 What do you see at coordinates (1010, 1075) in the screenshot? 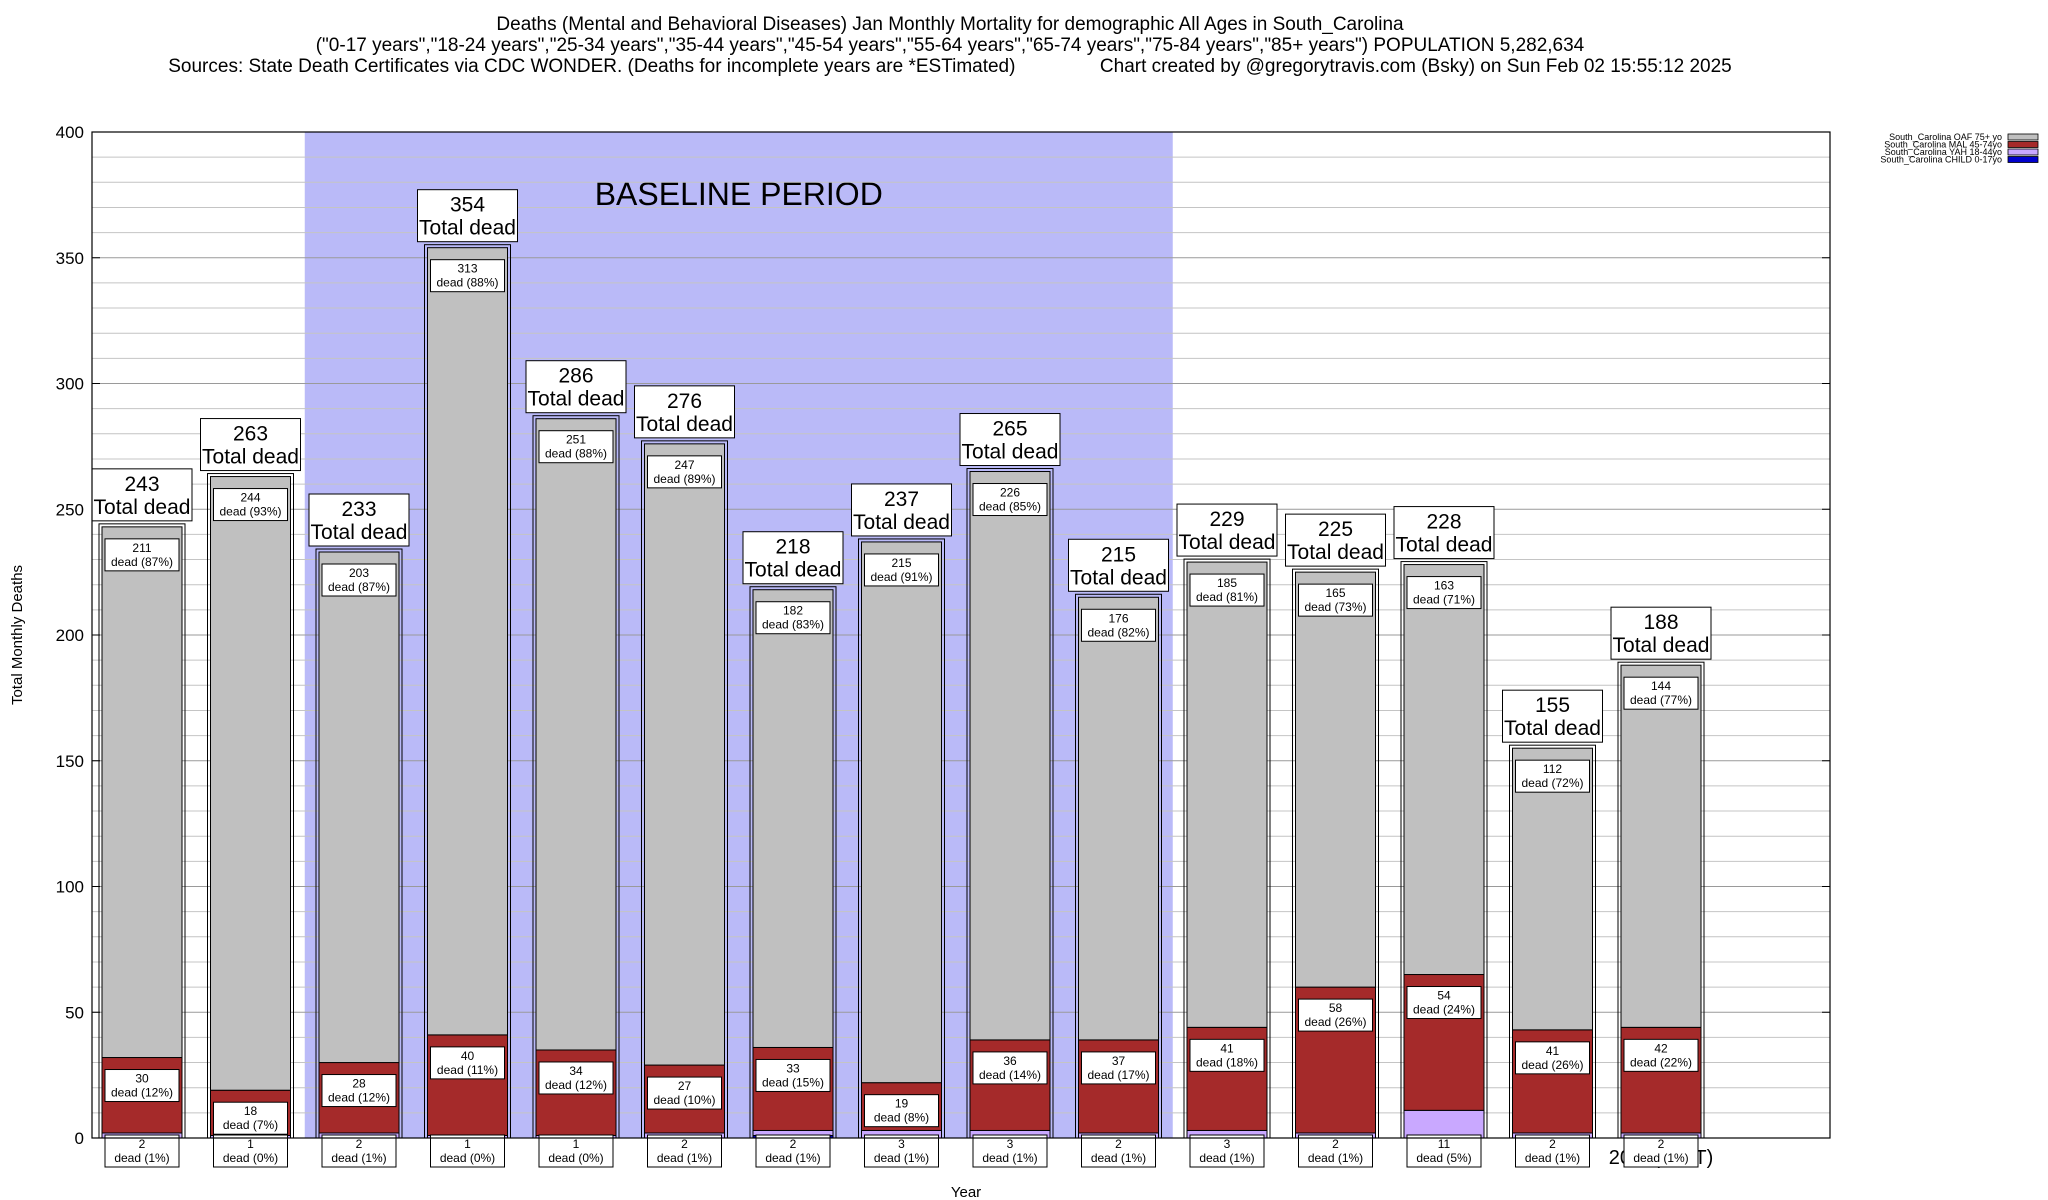
I see `segment-percent-label: dead (14%)` at bounding box center [1010, 1075].